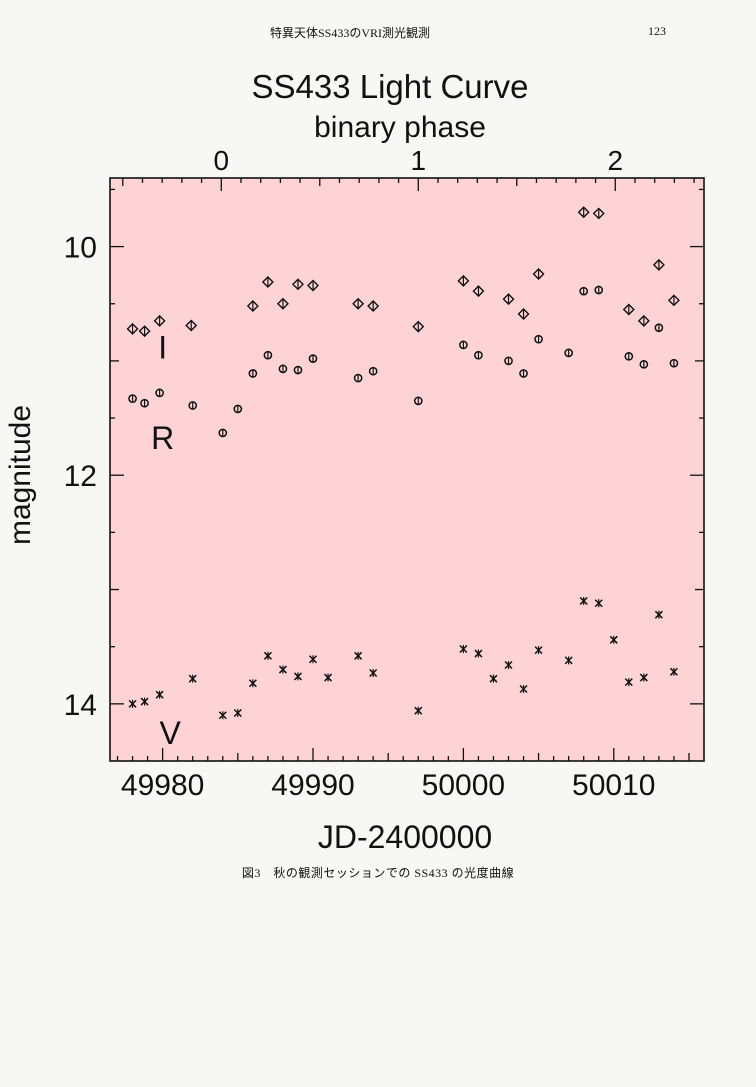 This screenshot has height=1087, width=756. What do you see at coordinates (400, 127) in the screenshot?
I see `secondary-x-axis-label: binary phase` at bounding box center [400, 127].